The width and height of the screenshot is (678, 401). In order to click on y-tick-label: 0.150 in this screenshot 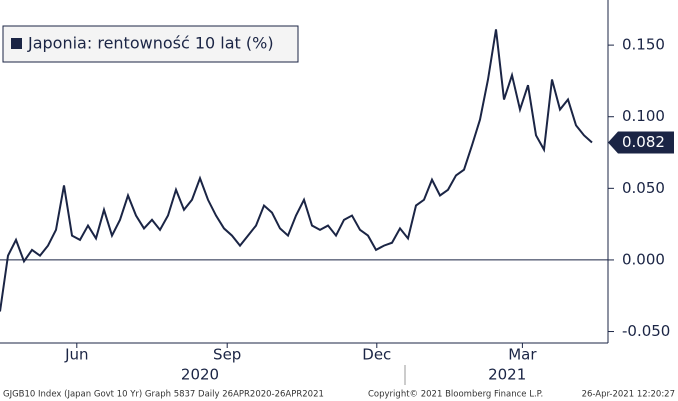, I will do `click(643, 45)`.